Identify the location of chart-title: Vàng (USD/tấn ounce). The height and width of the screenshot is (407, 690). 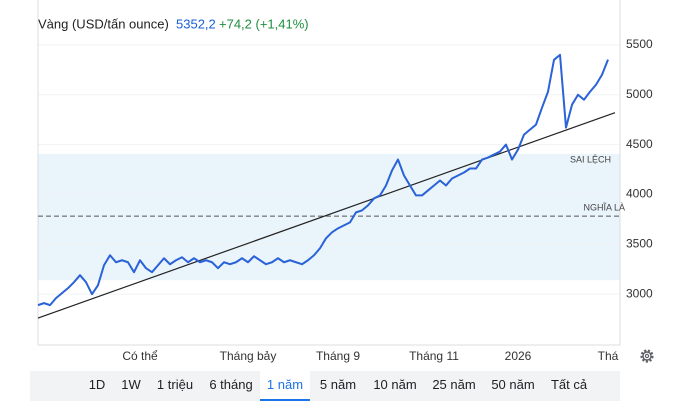
(103, 23).